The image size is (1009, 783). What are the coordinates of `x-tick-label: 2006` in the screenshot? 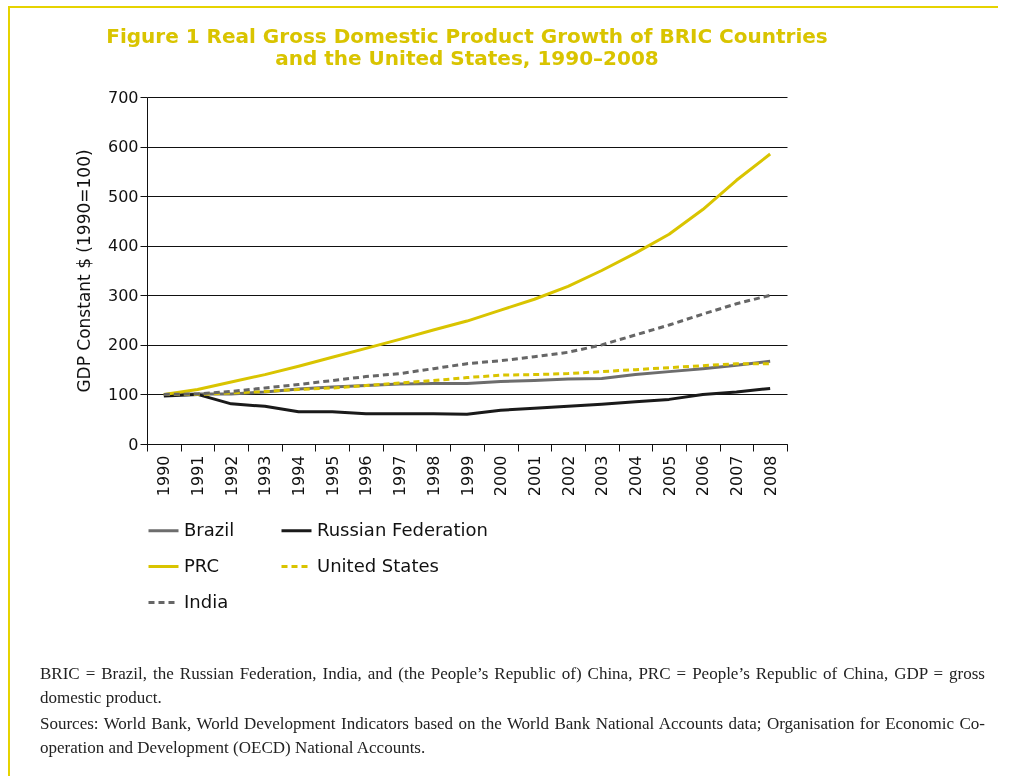 It's located at (703, 476).